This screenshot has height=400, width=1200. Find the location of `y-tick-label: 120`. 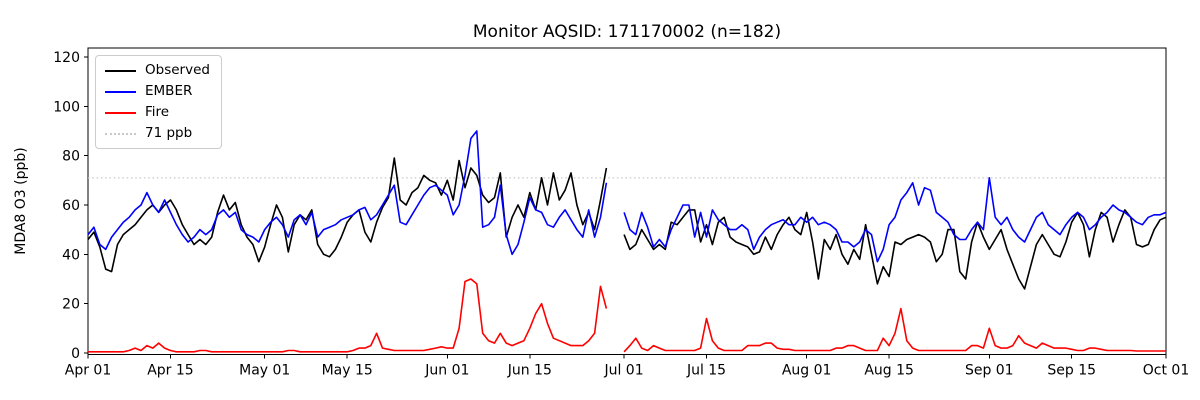

y-tick-label: 120 is located at coordinates (66, 58).